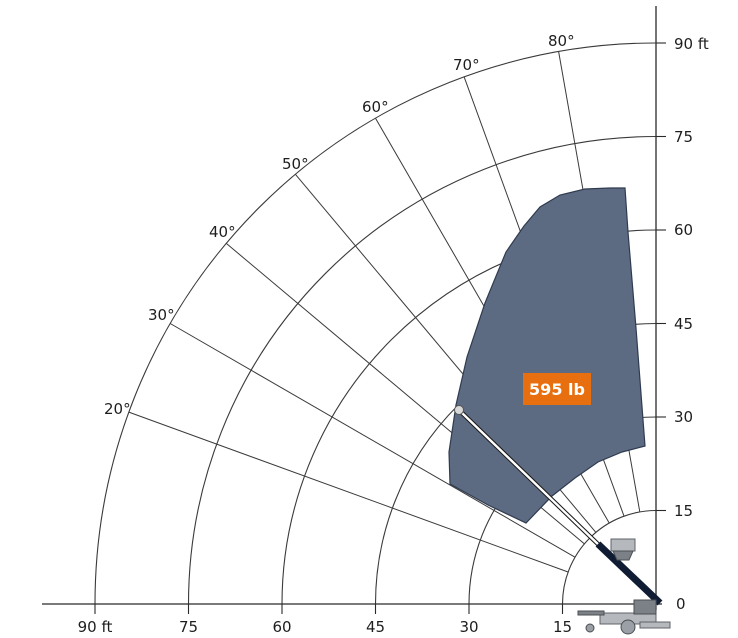 The image size is (738, 638). What do you see at coordinates (161, 315) in the screenshot?
I see `angle-label-30: 30°` at bounding box center [161, 315].